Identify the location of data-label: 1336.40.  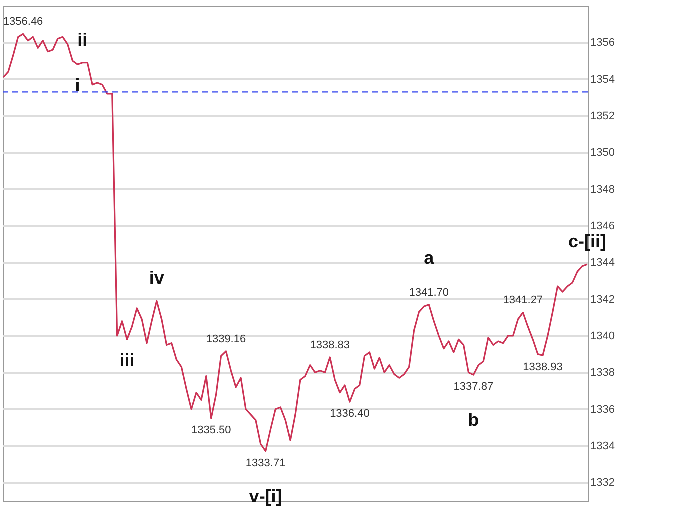
(350, 414).